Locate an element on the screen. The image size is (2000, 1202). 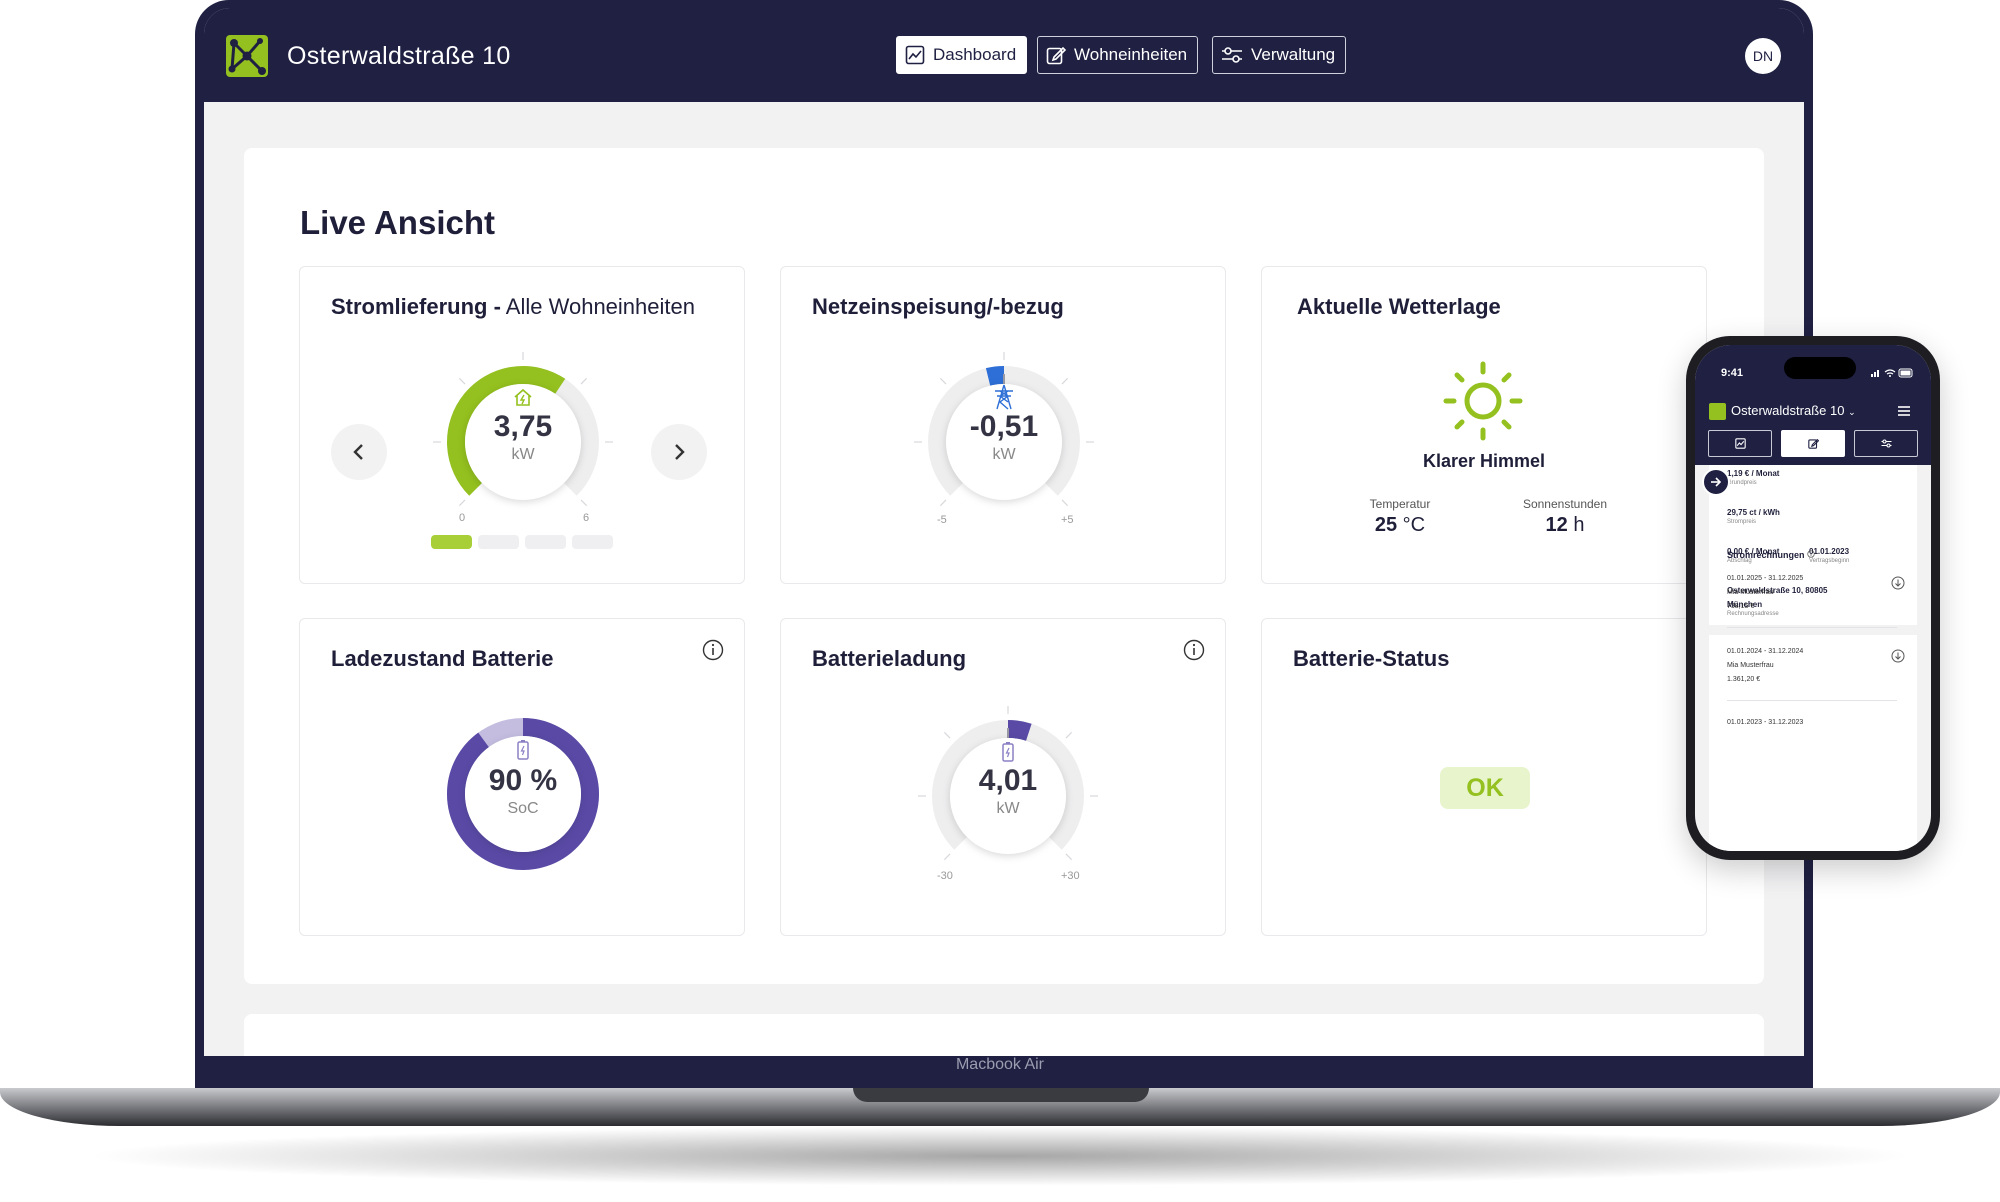
phone-title: Osterwaldstraße 10 ⌄ is located at coordinates (1793, 410).